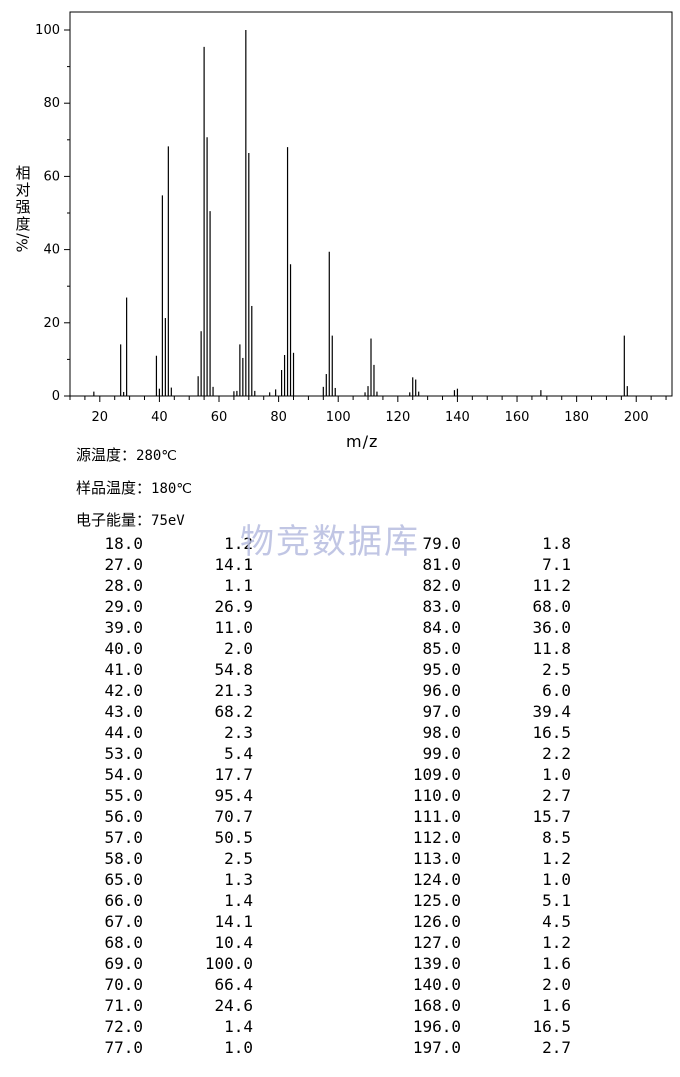 The image size is (680, 1077). What do you see at coordinates (362, 441) in the screenshot?
I see `x-axis-label: m/z` at bounding box center [362, 441].